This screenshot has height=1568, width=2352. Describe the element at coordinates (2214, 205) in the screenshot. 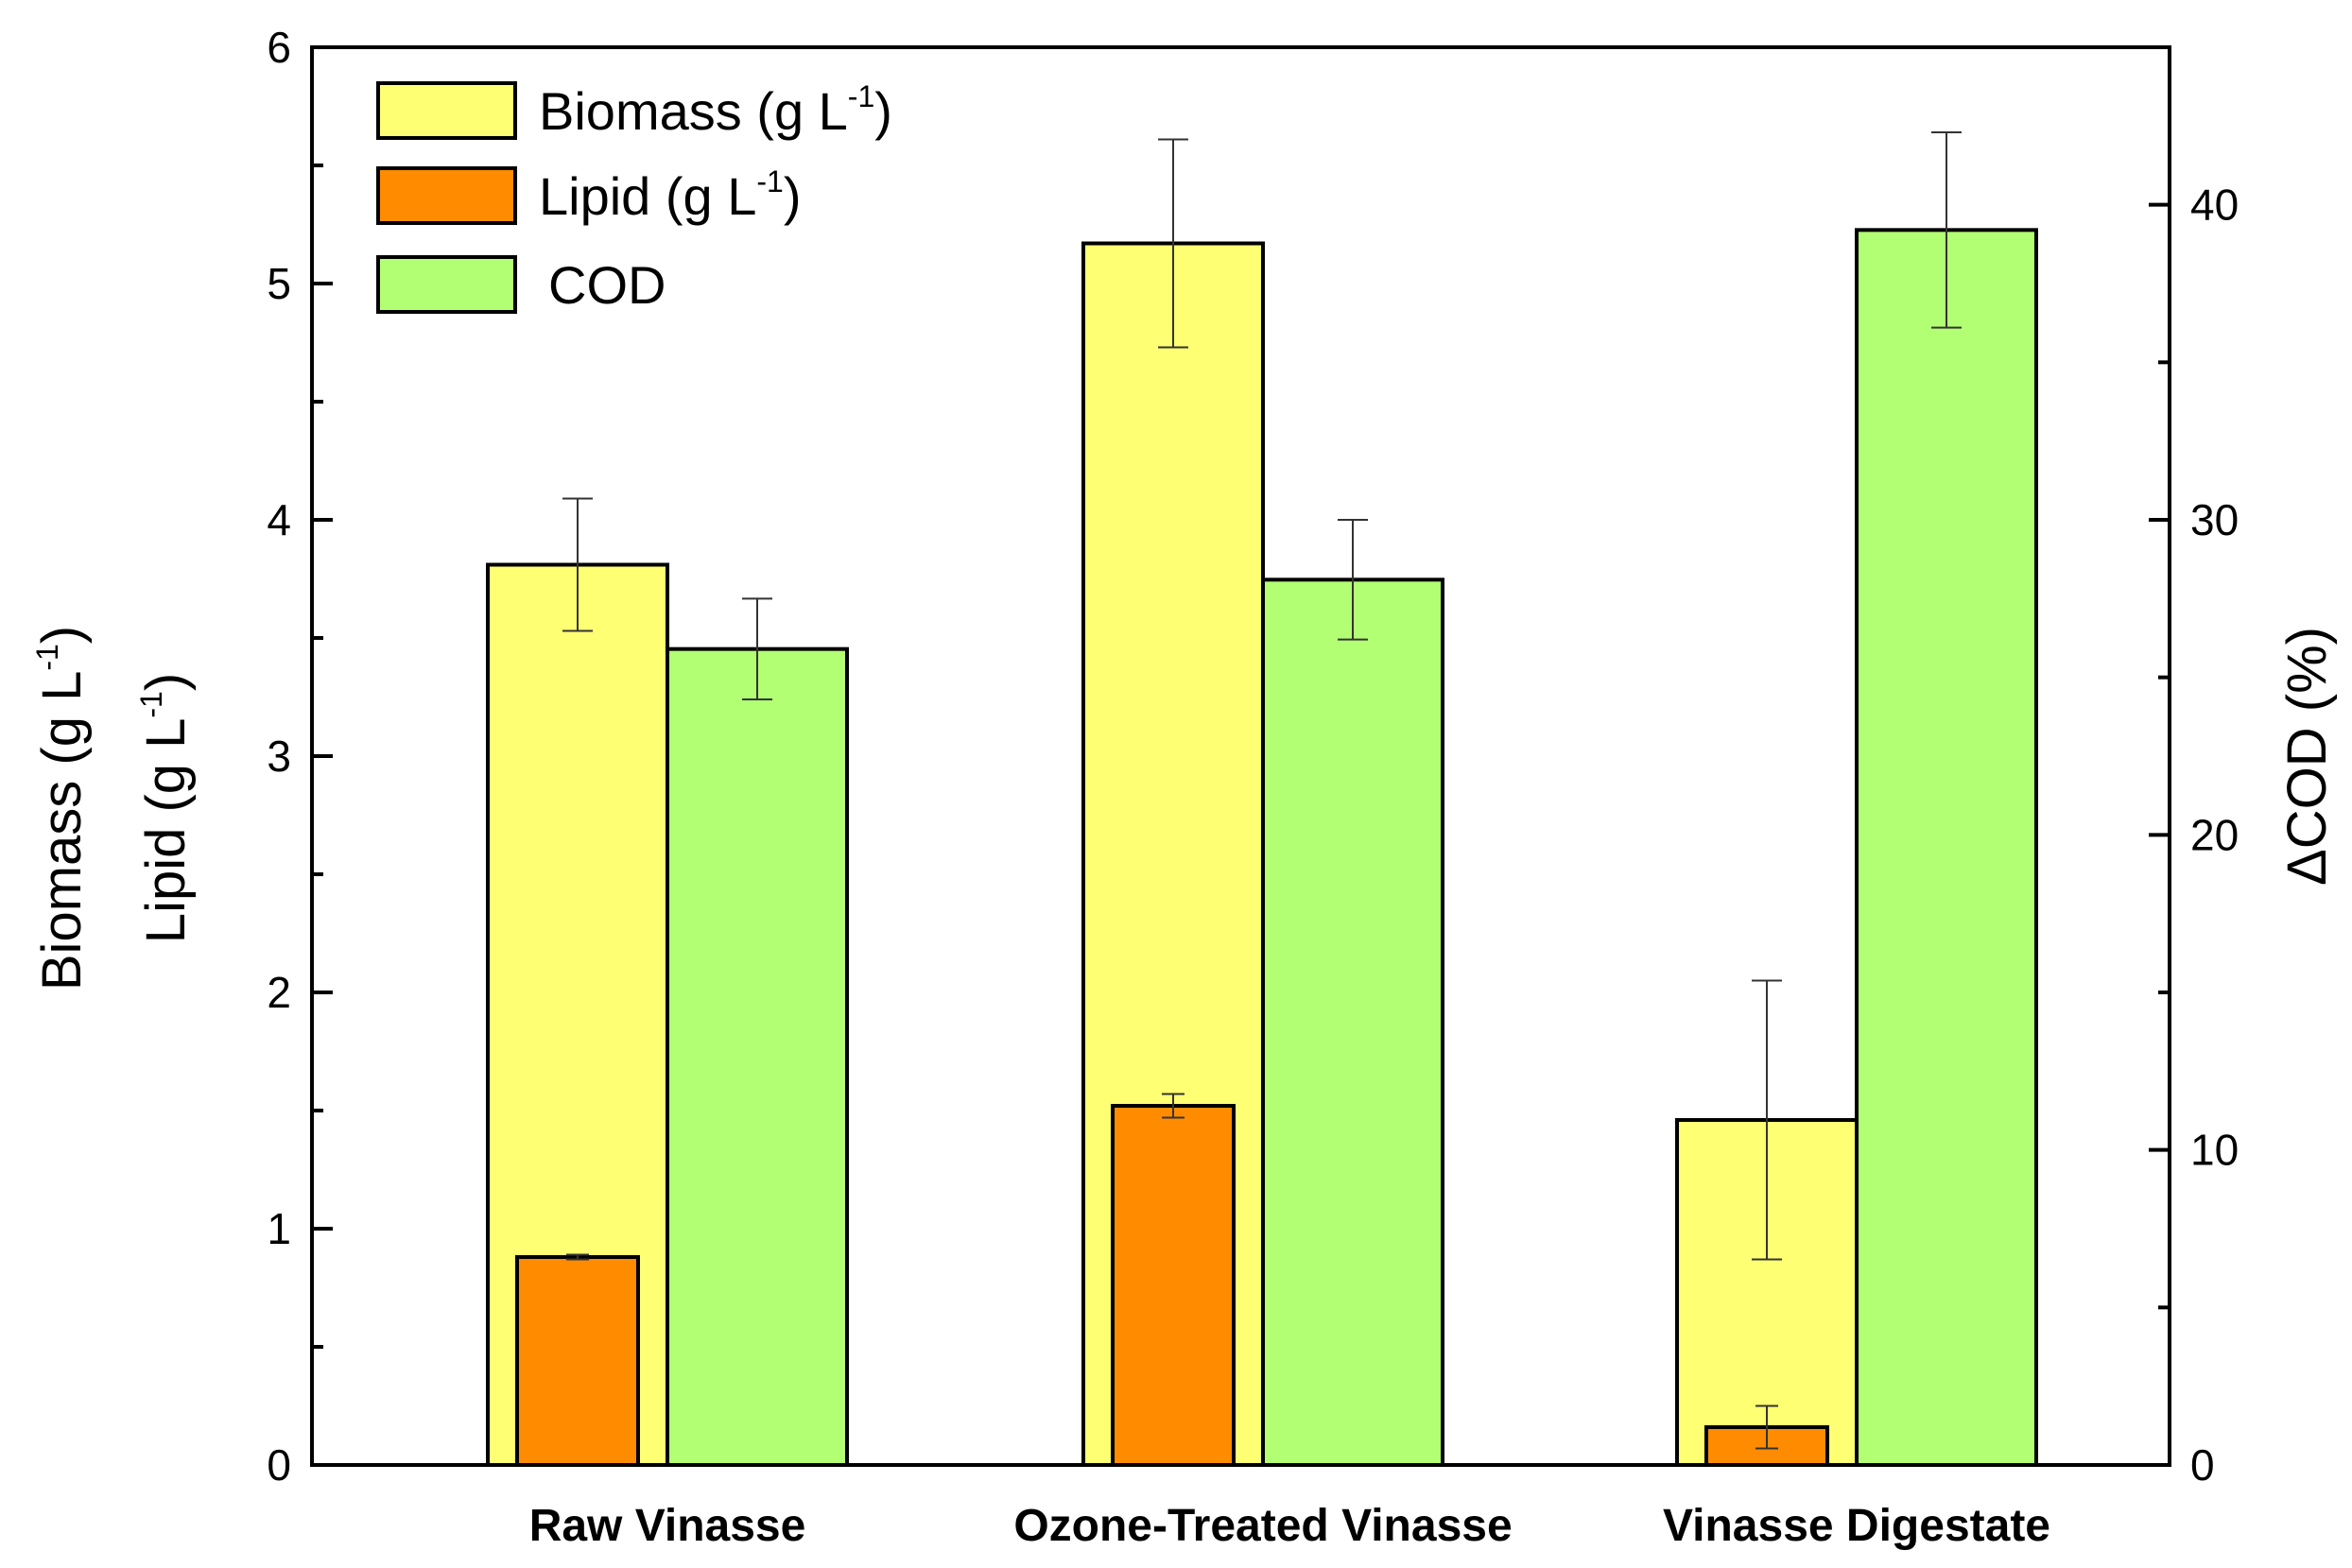

I see `right-tick-label: 40` at that location.